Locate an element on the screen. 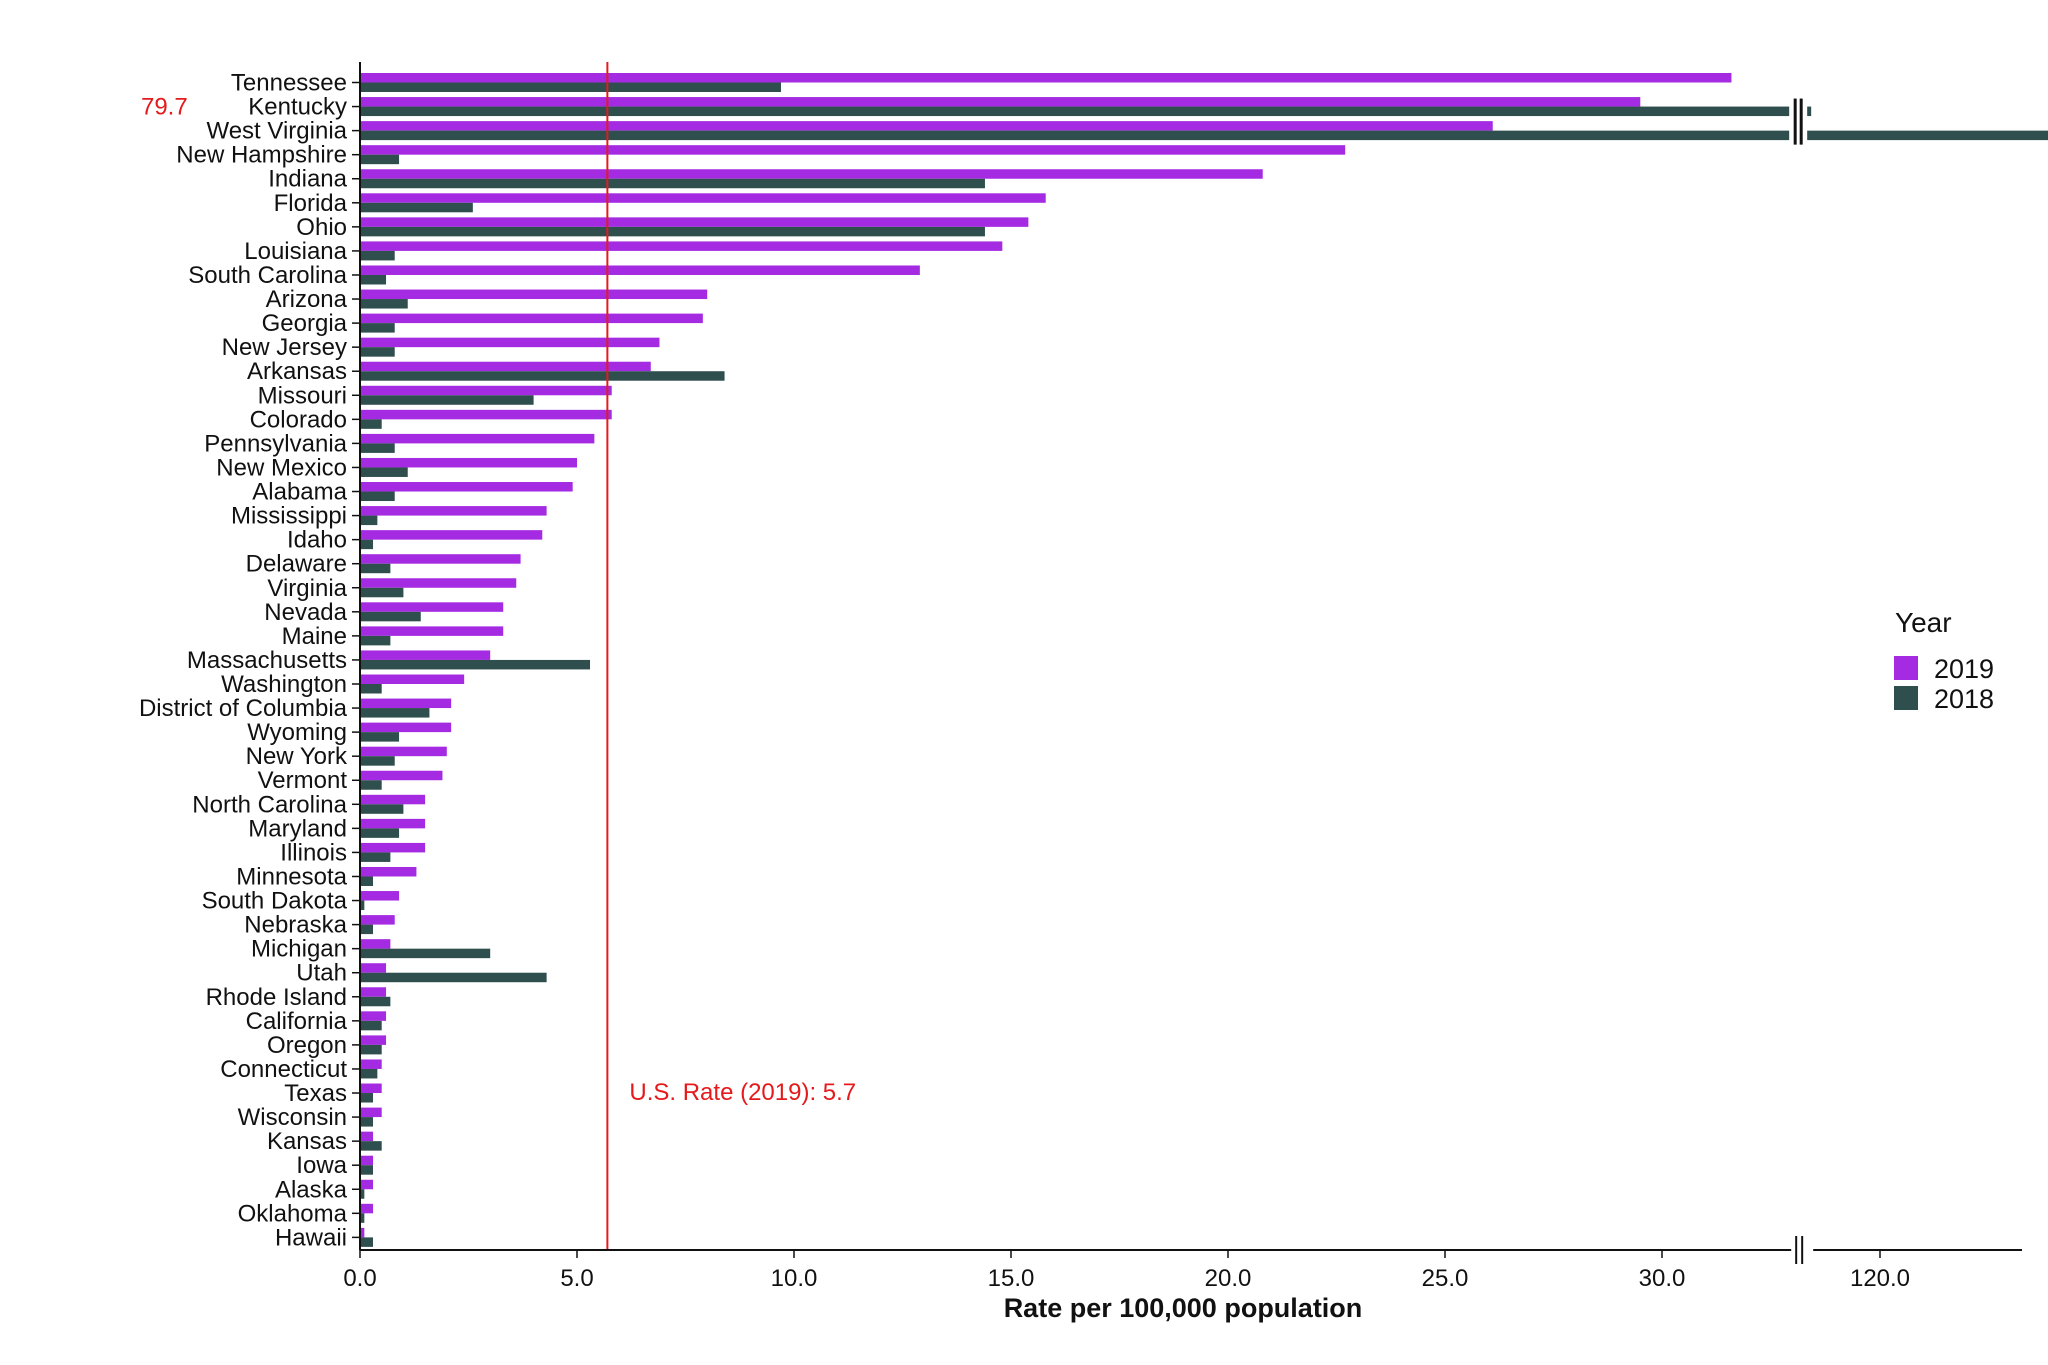 Image resolution: width=2048 pixels, height=1365 pixels. category-label-new-jersey: New Jersey is located at coordinates (284, 347).